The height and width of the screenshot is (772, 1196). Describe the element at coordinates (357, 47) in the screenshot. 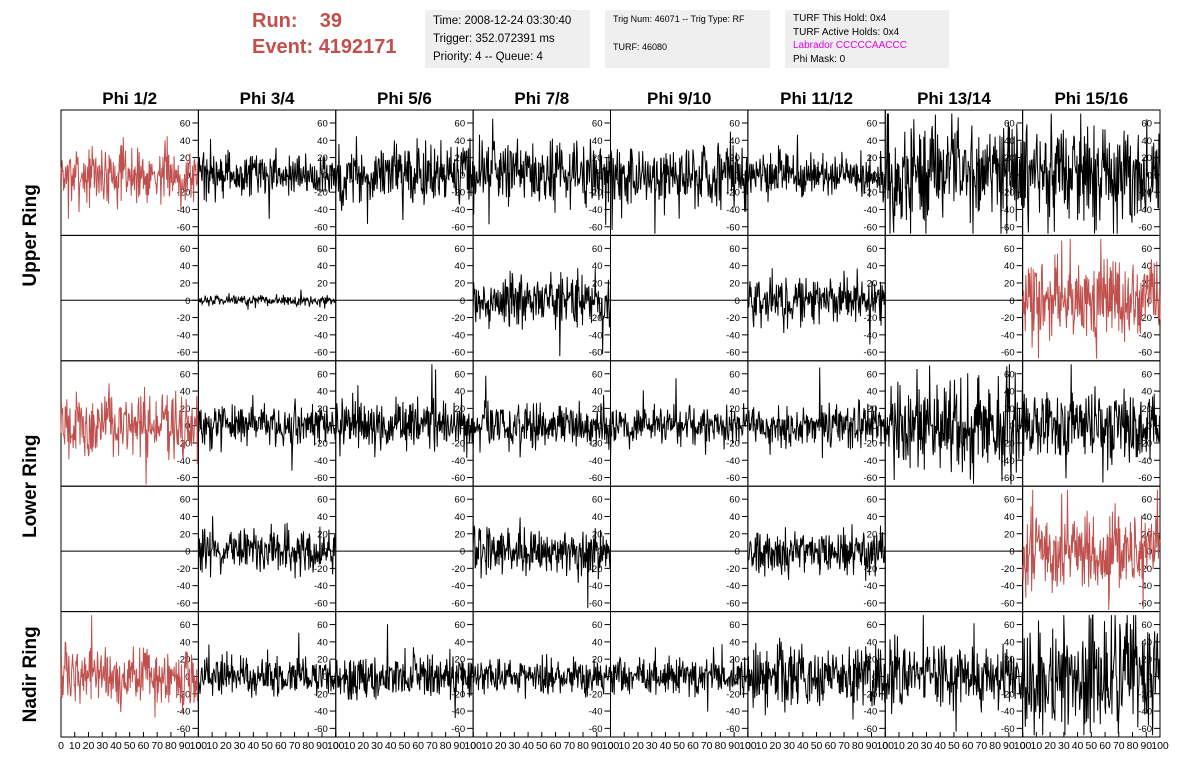

I see `event-value: 4192171` at that location.